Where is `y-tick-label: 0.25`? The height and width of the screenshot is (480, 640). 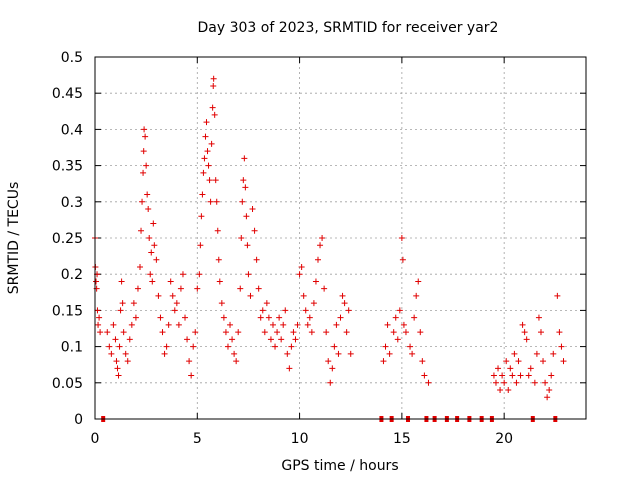 y-tick-label: 0.25 is located at coordinates (67, 239).